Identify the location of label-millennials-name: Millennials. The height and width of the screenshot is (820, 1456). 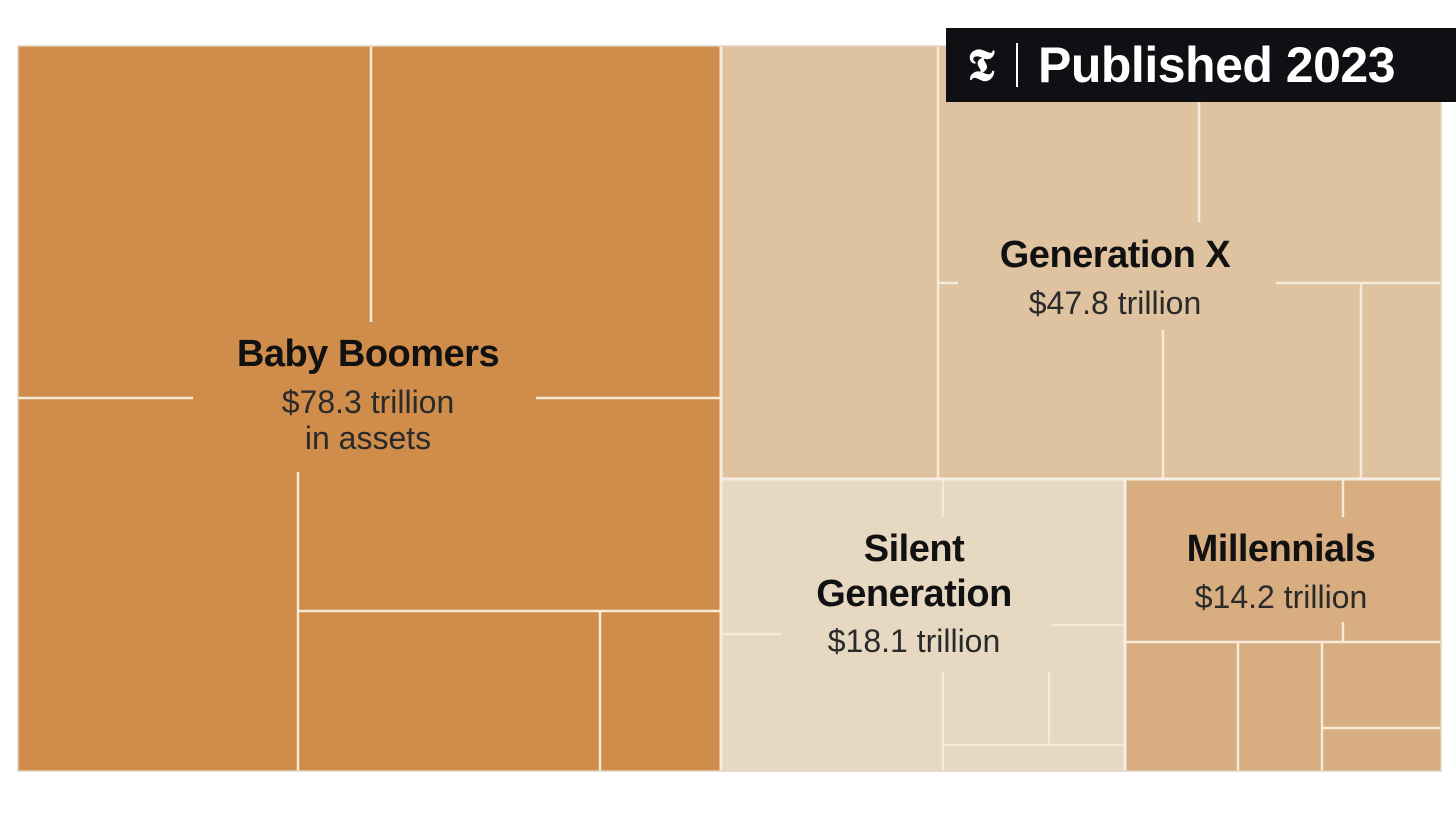
(1281, 549).